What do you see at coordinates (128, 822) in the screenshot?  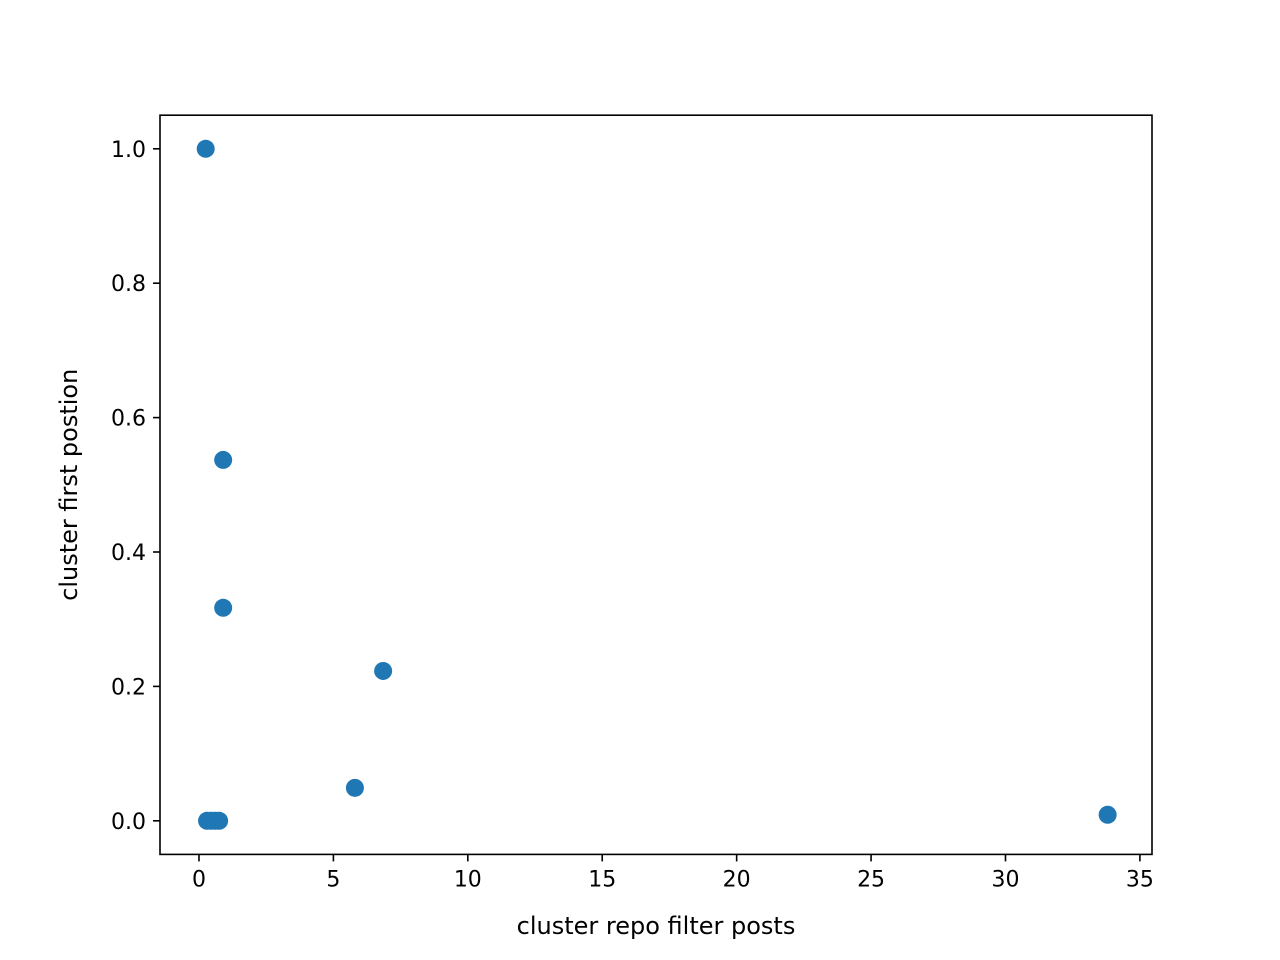 I see `y-tick-label: 0.0` at bounding box center [128, 822].